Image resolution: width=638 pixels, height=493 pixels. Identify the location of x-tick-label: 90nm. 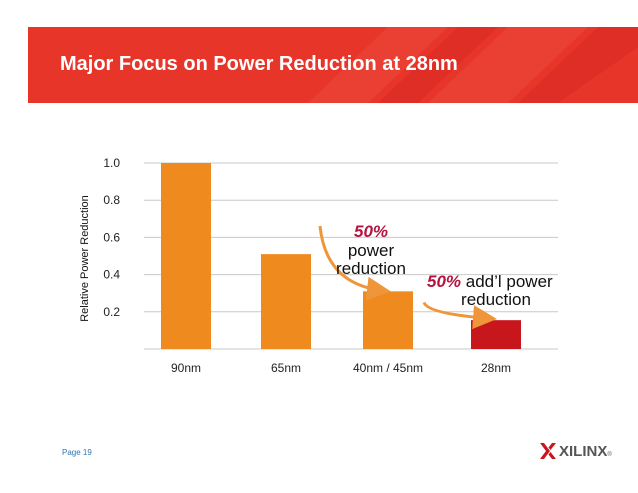
(186, 368).